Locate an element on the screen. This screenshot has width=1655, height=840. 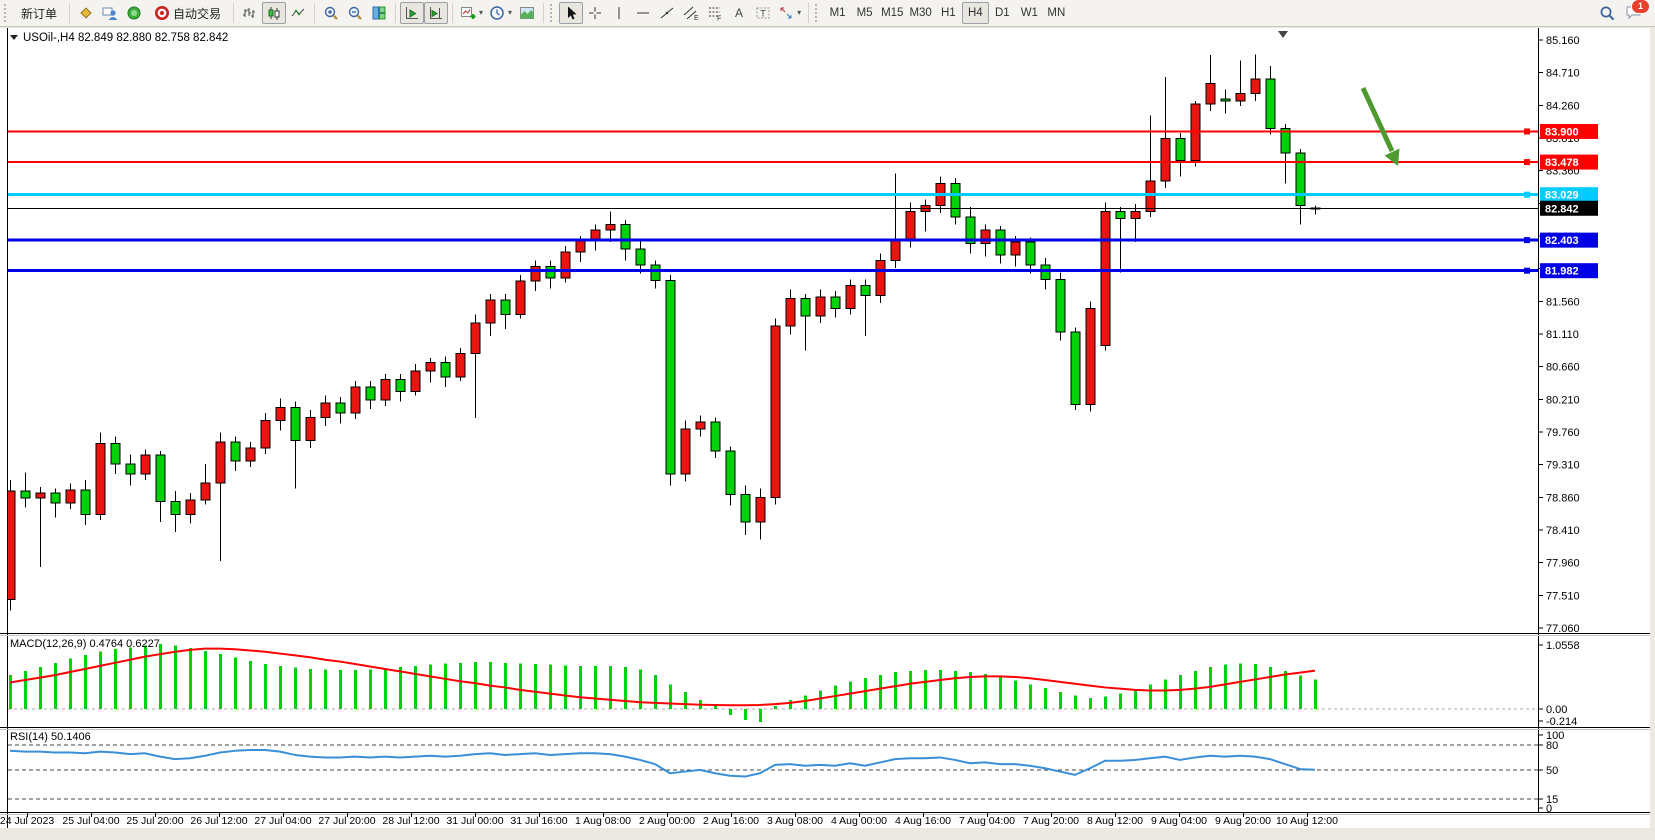
cursor-icon is located at coordinates (571, 13).